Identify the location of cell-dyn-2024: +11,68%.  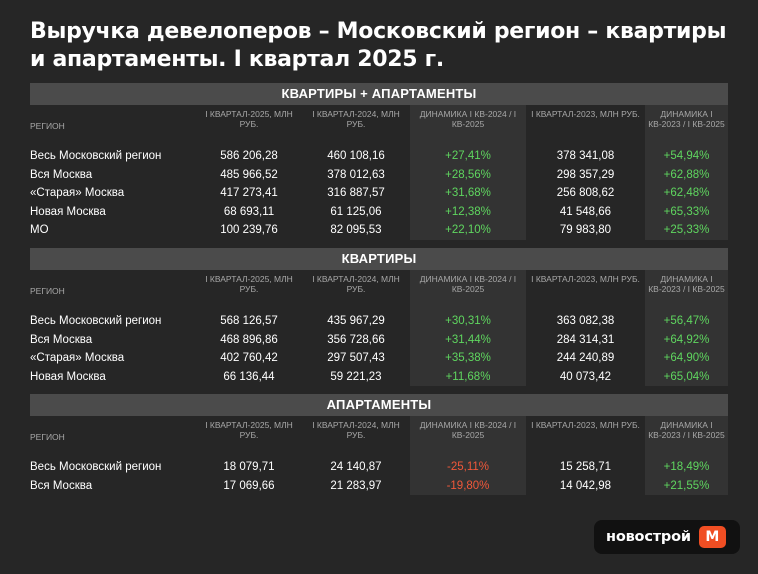
(468, 376).